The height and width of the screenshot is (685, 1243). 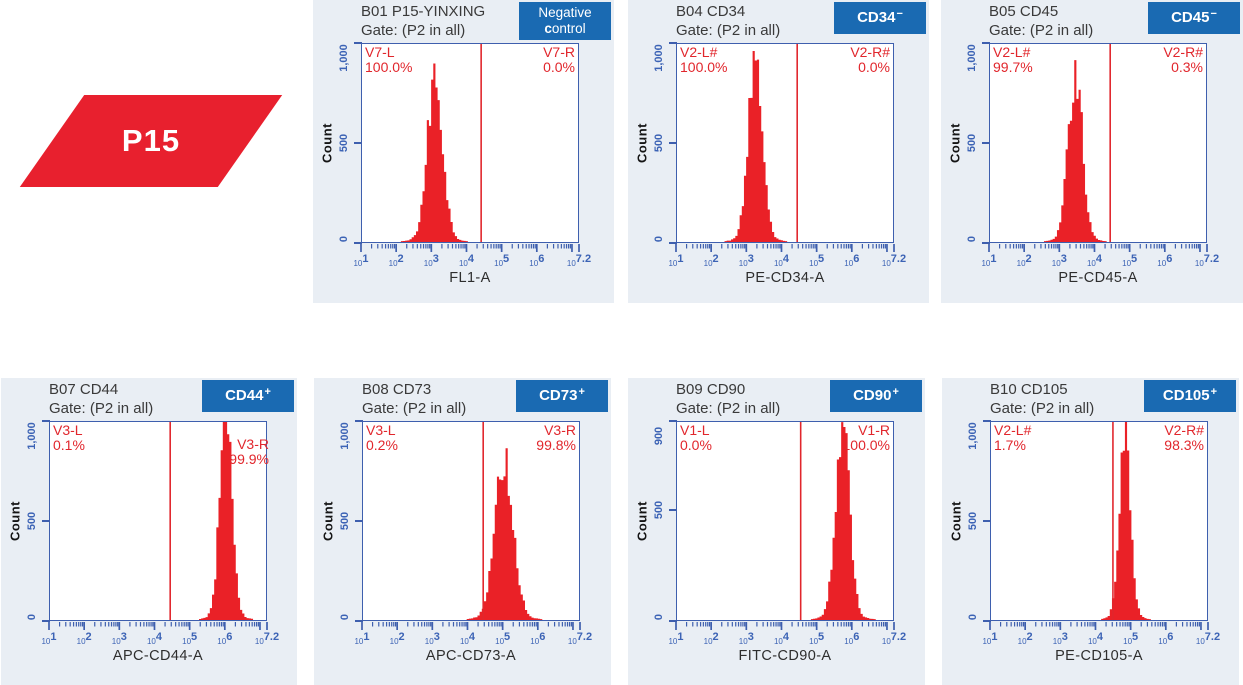 I want to click on marker-status-badge: CD105+, so click(x=1190, y=396).